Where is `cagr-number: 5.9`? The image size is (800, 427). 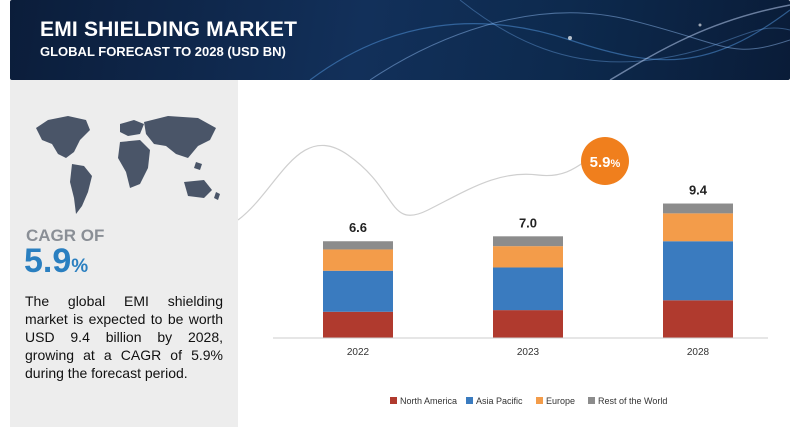 cagr-number: 5.9 is located at coordinates (48, 261).